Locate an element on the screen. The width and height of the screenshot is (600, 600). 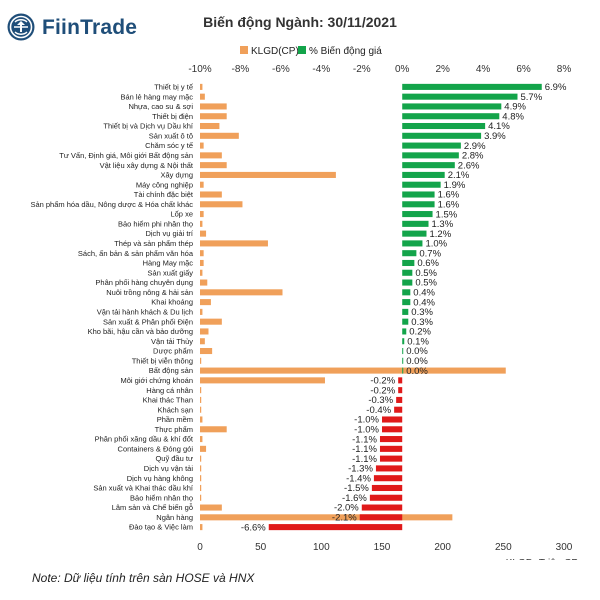
category-label: Sản xuất & Phân phối Điện is located at coordinates (148, 321).